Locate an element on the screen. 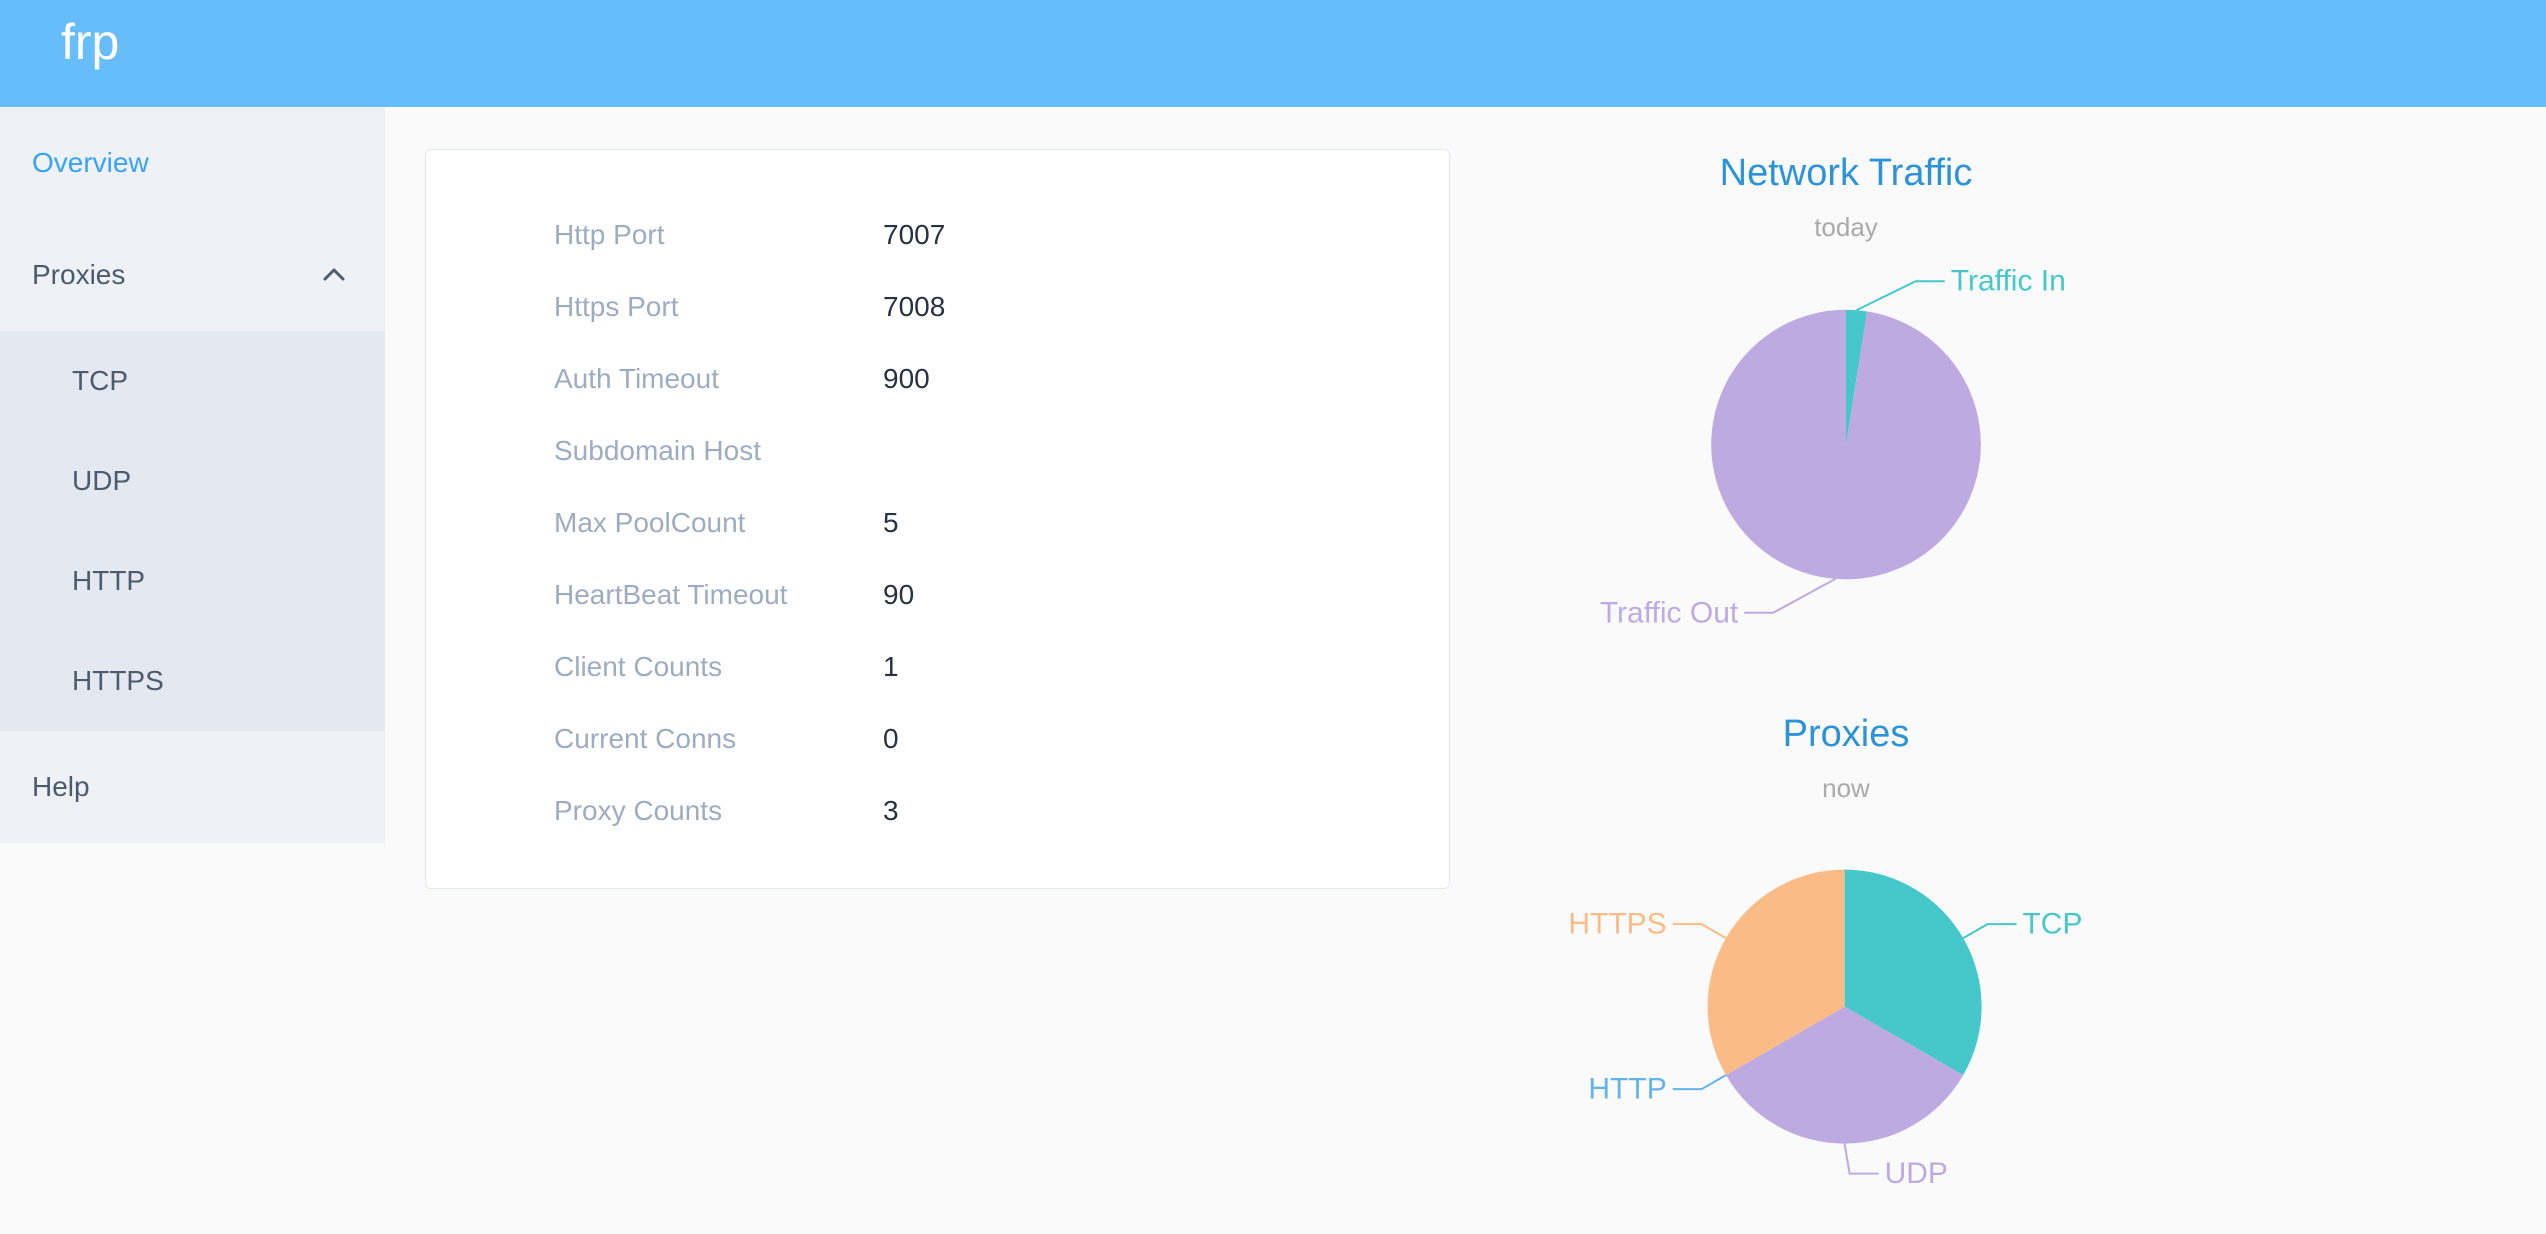 Image resolution: width=2546 pixels, height=1234 pixels. info-row: Auth Timeout 900 is located at coordinates (937, 379).